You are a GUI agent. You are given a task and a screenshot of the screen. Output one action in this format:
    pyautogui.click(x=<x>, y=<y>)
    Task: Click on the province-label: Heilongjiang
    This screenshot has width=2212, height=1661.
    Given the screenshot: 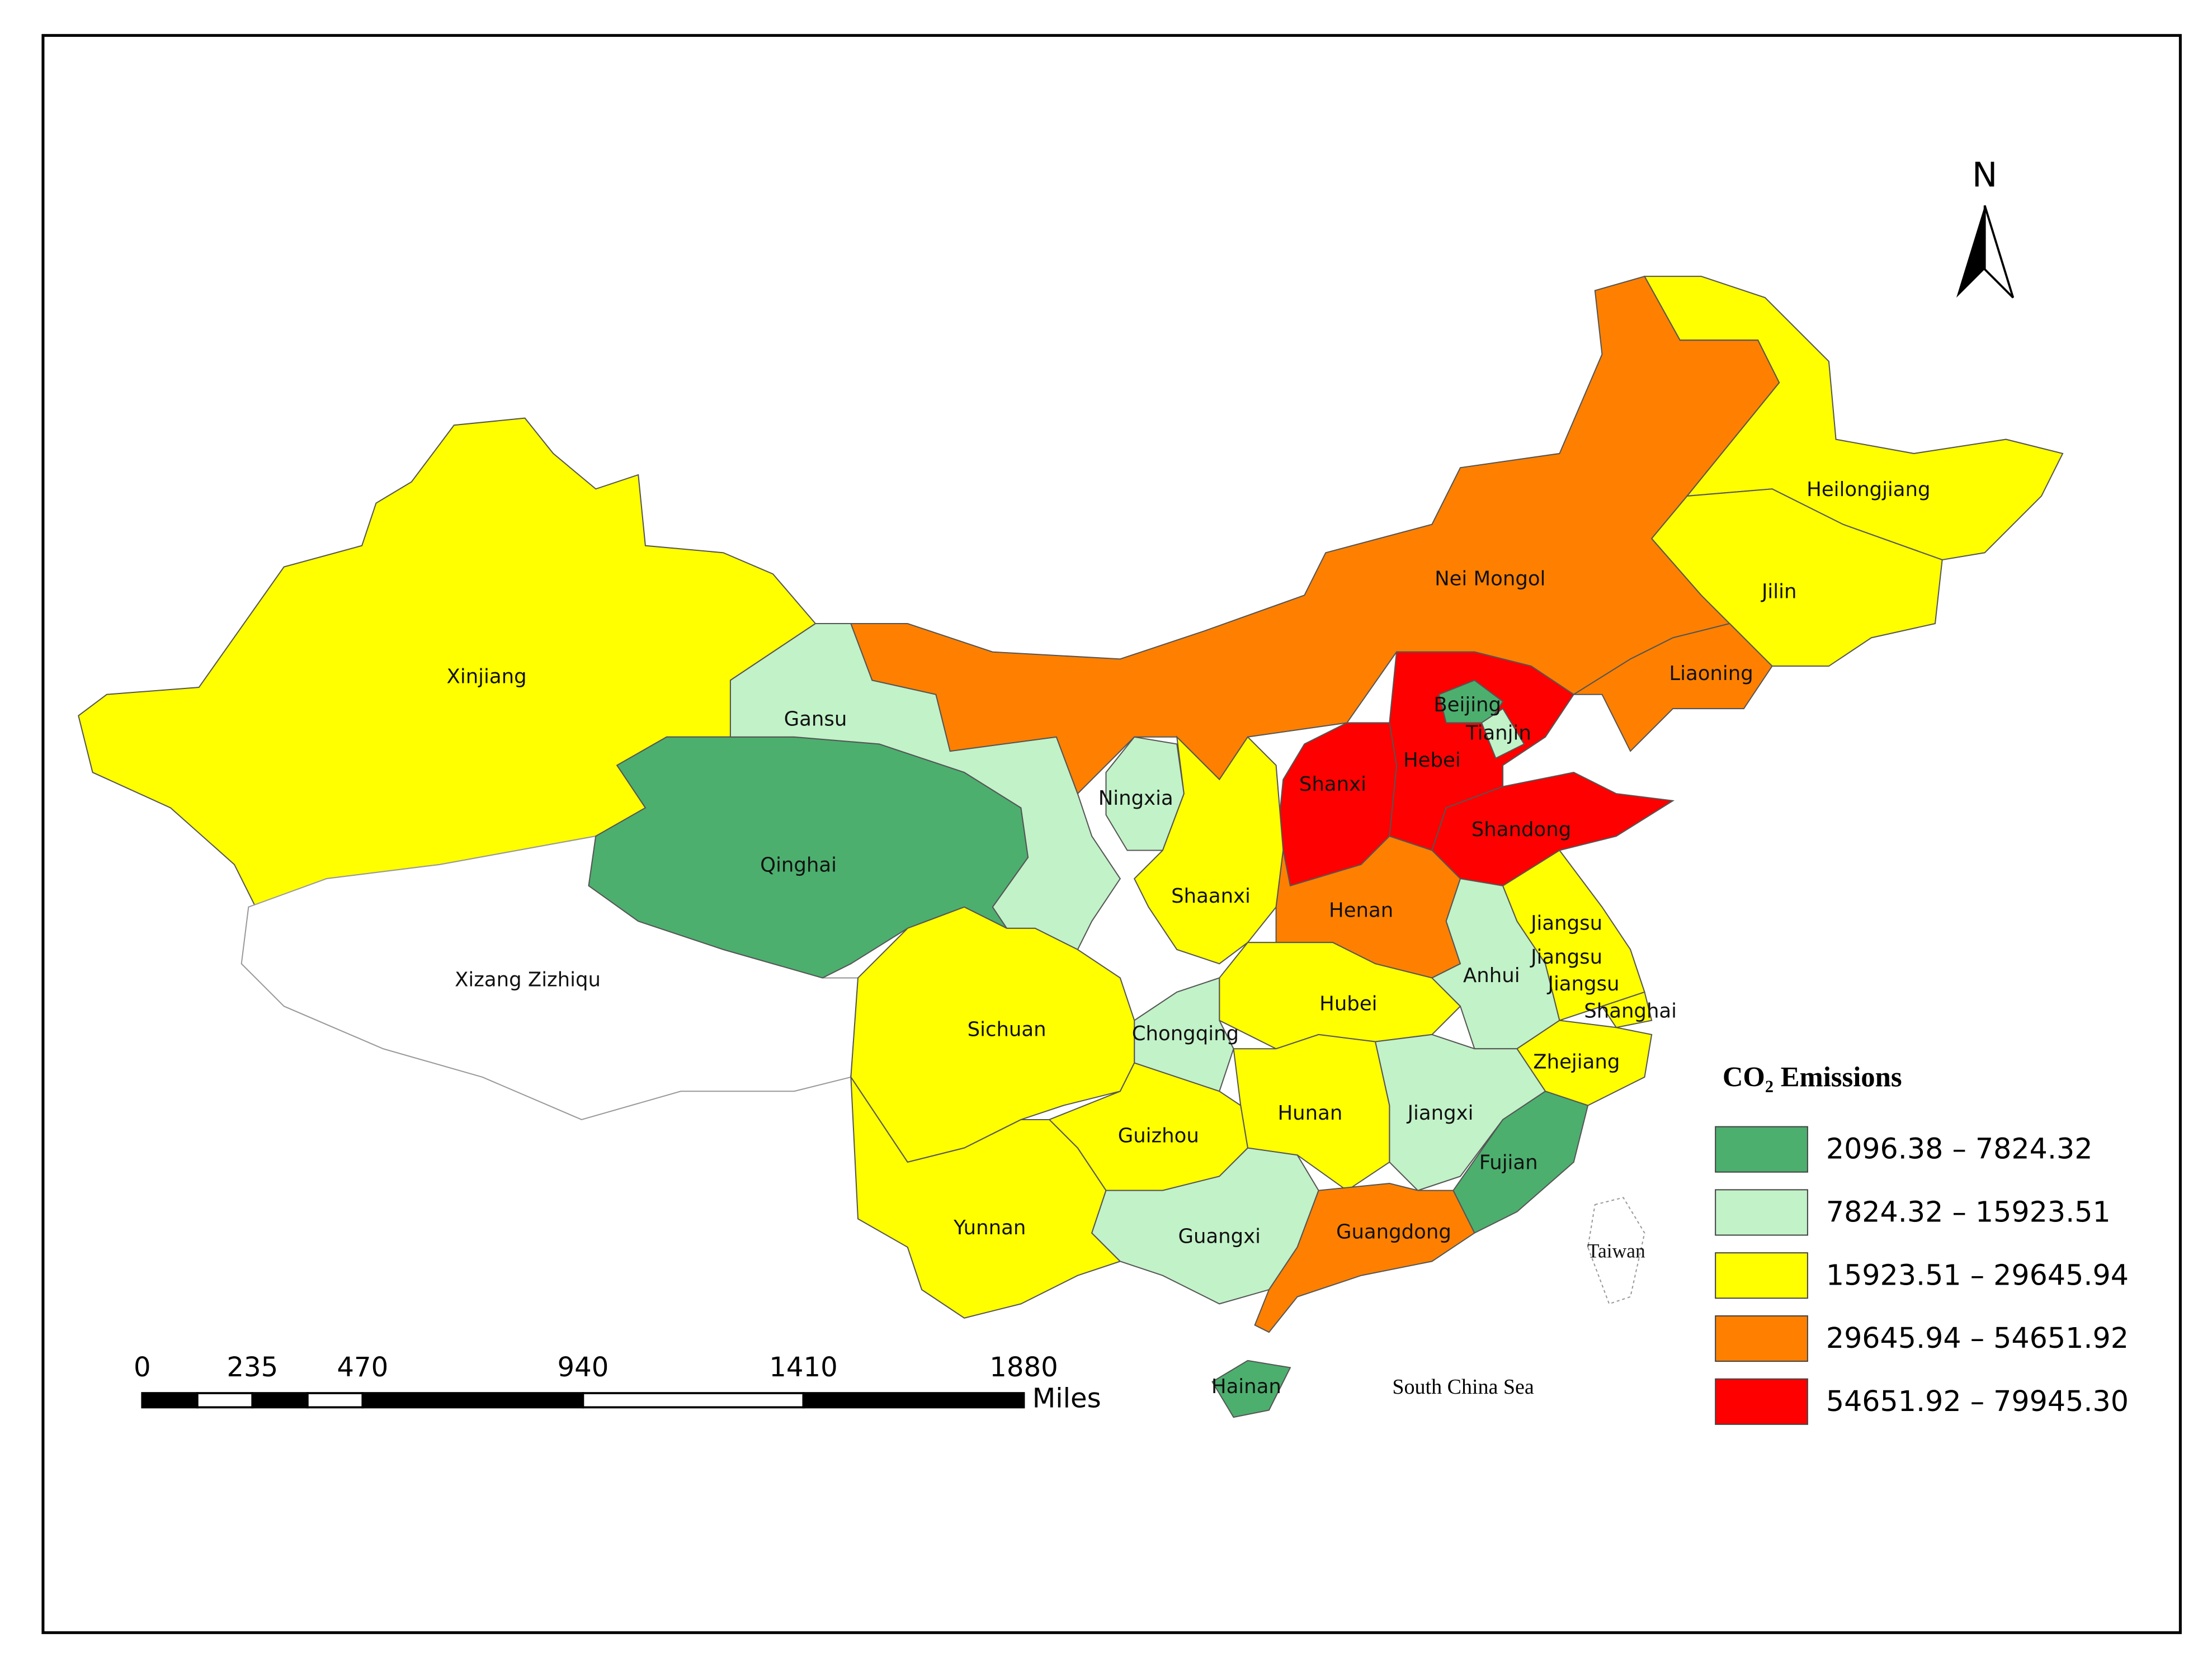 What is the action you would take?
    pyautogui.click(x=1869, y=489)
    